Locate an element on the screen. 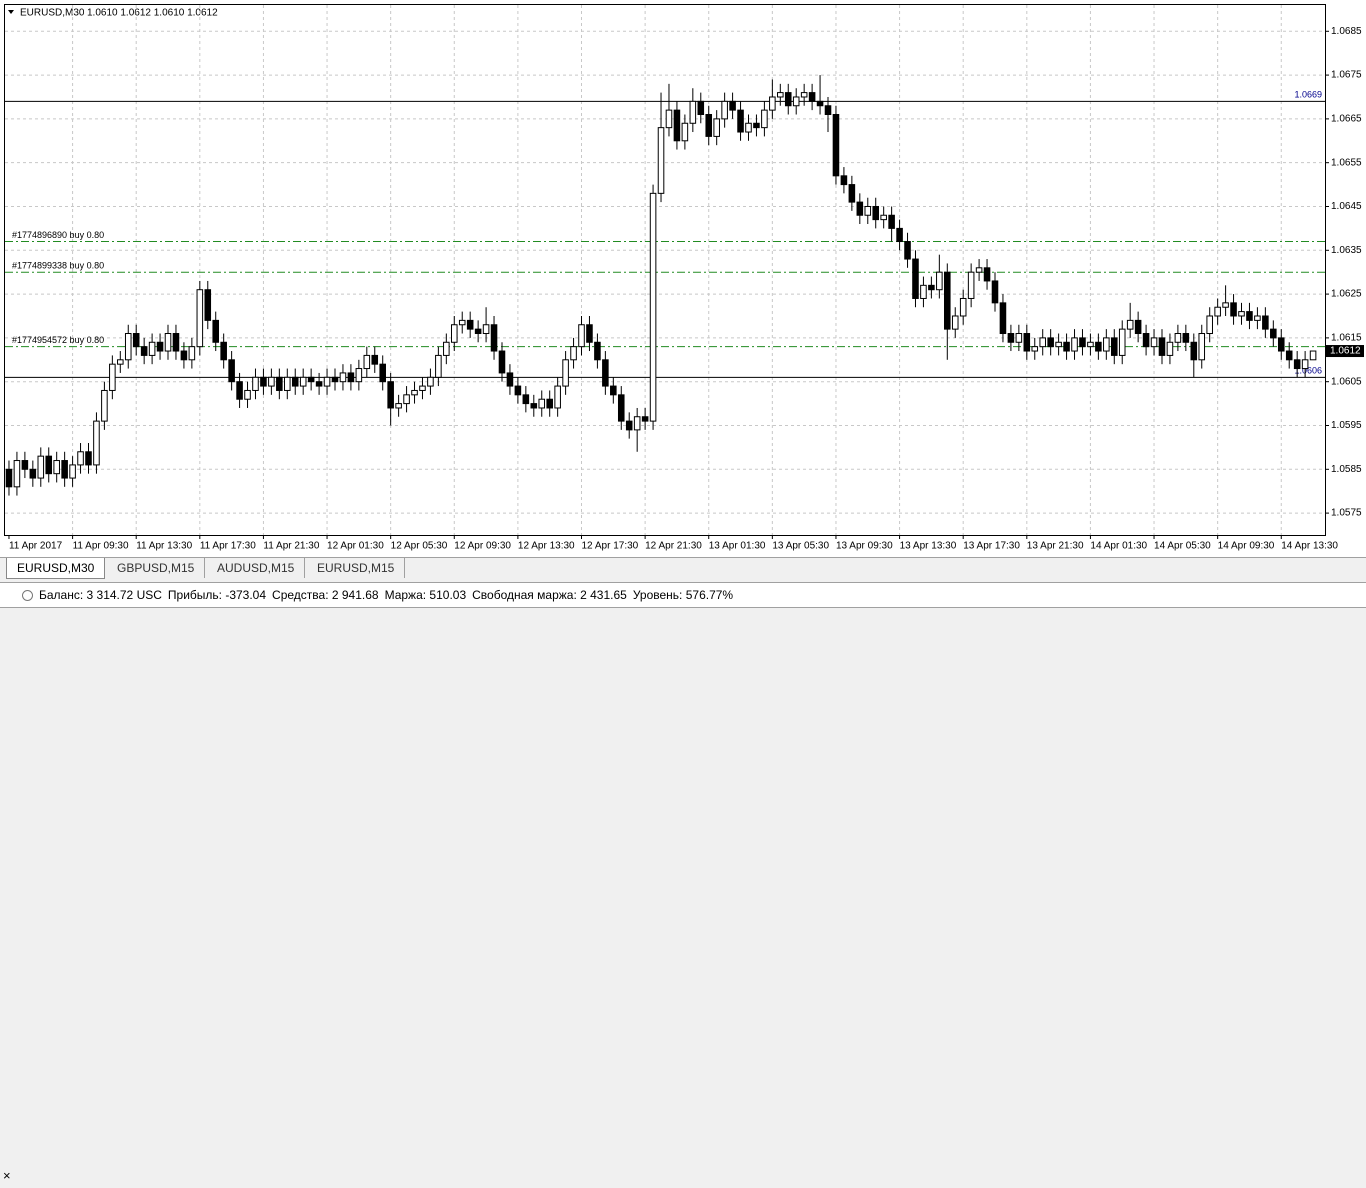 This screenshot has height=1188, width=1366. x-tick-label: 13 Apr 01:30 is located at coordinates (737, 546).